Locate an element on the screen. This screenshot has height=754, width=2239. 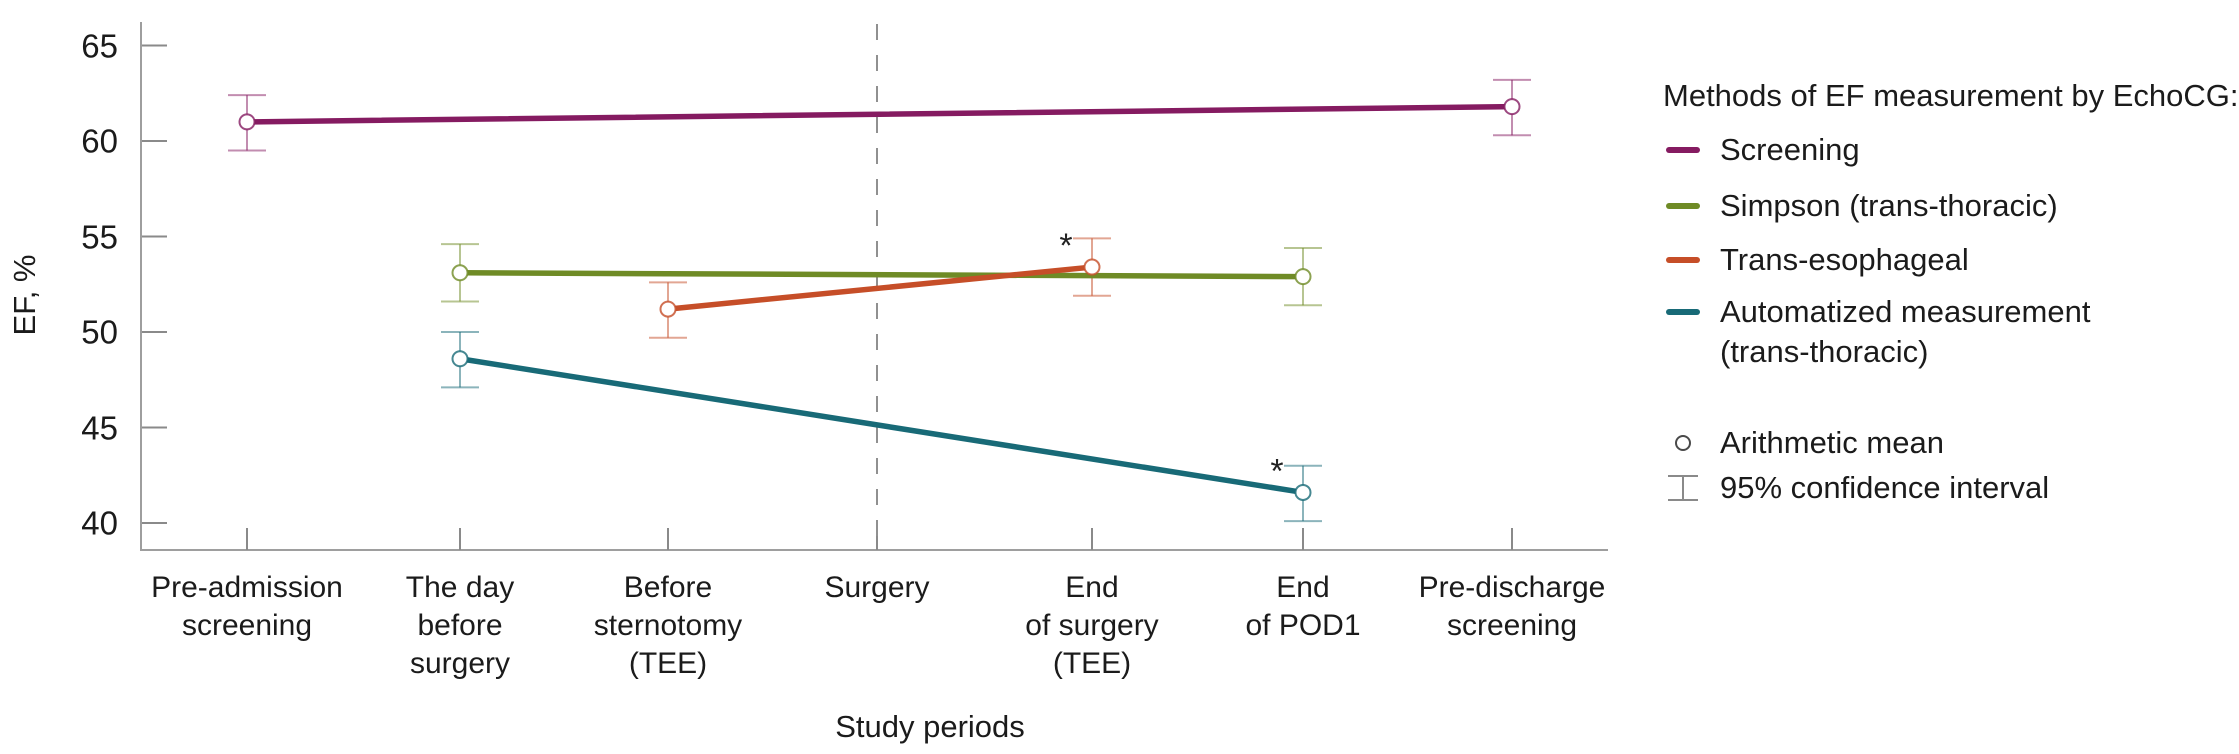
x-axis-label: The day before surgery is located at coordinates (460, 625).